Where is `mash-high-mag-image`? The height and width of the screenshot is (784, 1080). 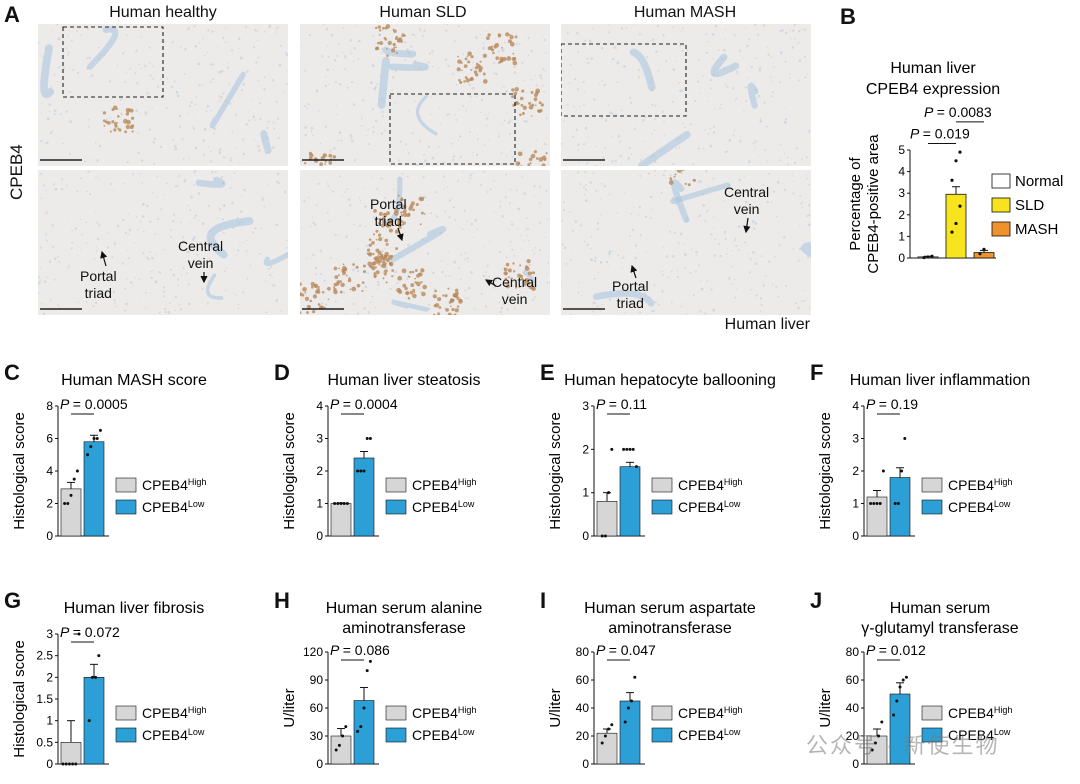
mash-high-mag-image is located at coordinates (686, 242).